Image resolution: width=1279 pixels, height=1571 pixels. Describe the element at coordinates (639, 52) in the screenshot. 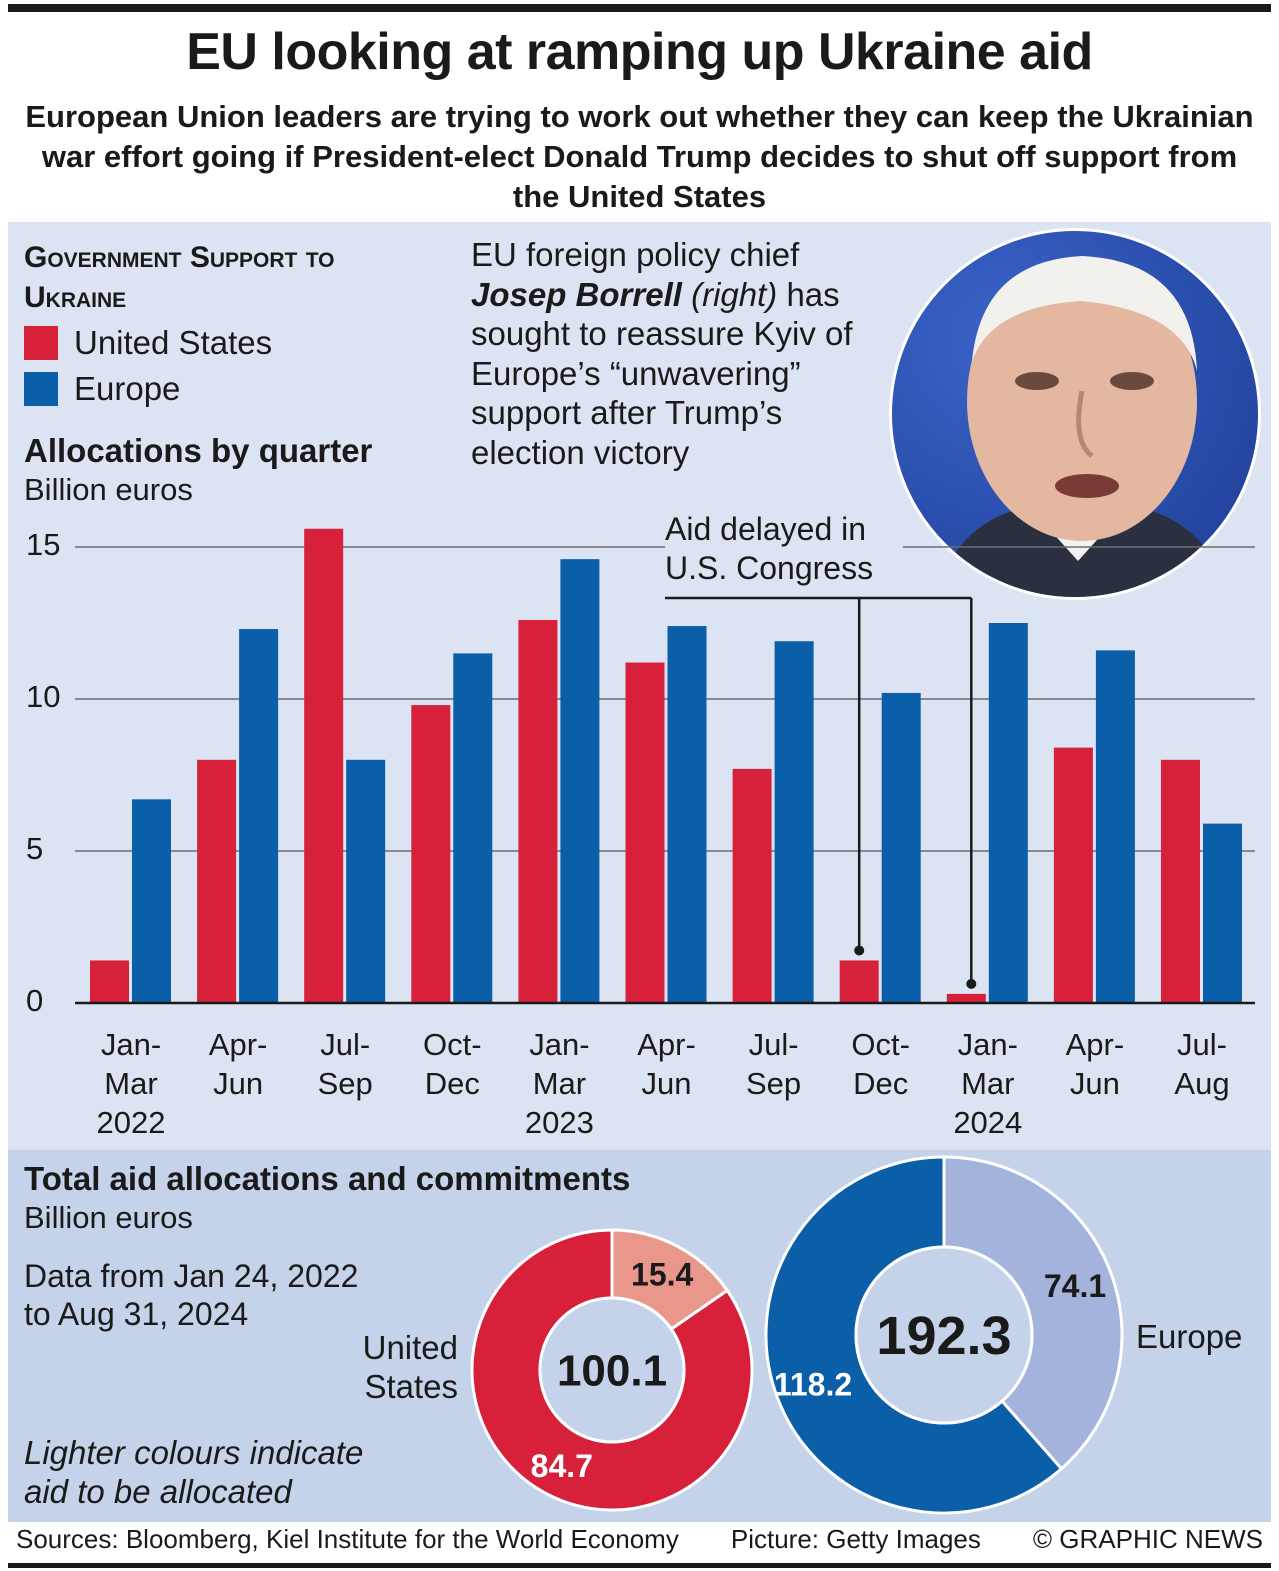

I see `page-title: EU looking at ramping up Ukraine aid` at that location.